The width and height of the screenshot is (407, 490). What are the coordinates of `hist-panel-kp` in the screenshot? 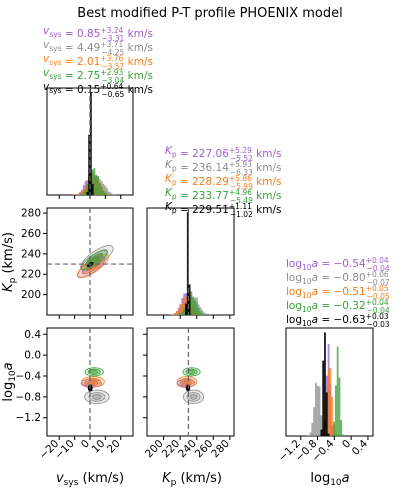 It's located at (190, 261).